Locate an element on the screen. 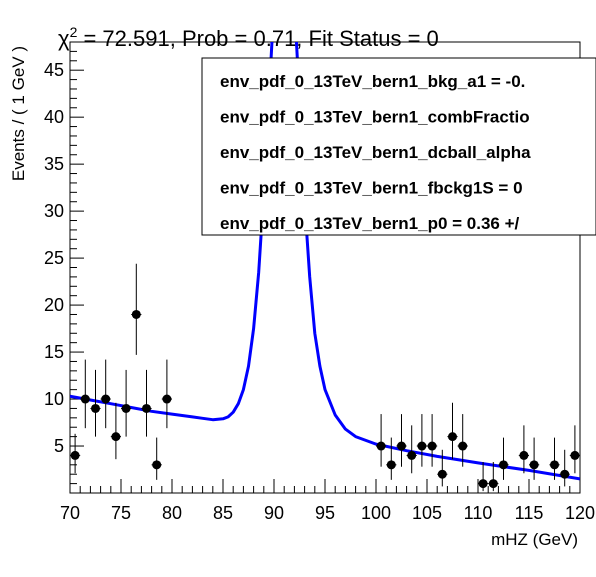 The height and width of the screenshot is (577, 596). x-tick-label: 120 is located at coordinates (580, 513).